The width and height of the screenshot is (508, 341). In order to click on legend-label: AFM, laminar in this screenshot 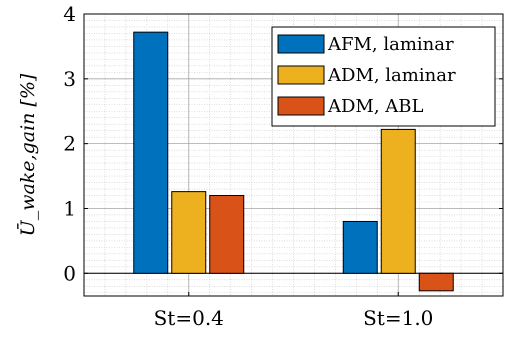, I will do `click(390, 44)`.